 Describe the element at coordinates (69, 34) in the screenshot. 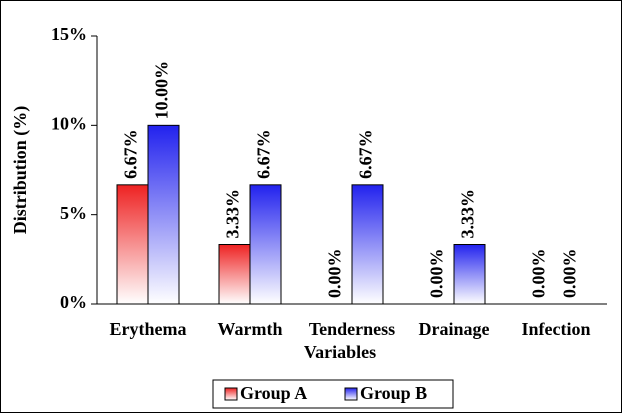

I see `y-tick-label: 15%` at that location.